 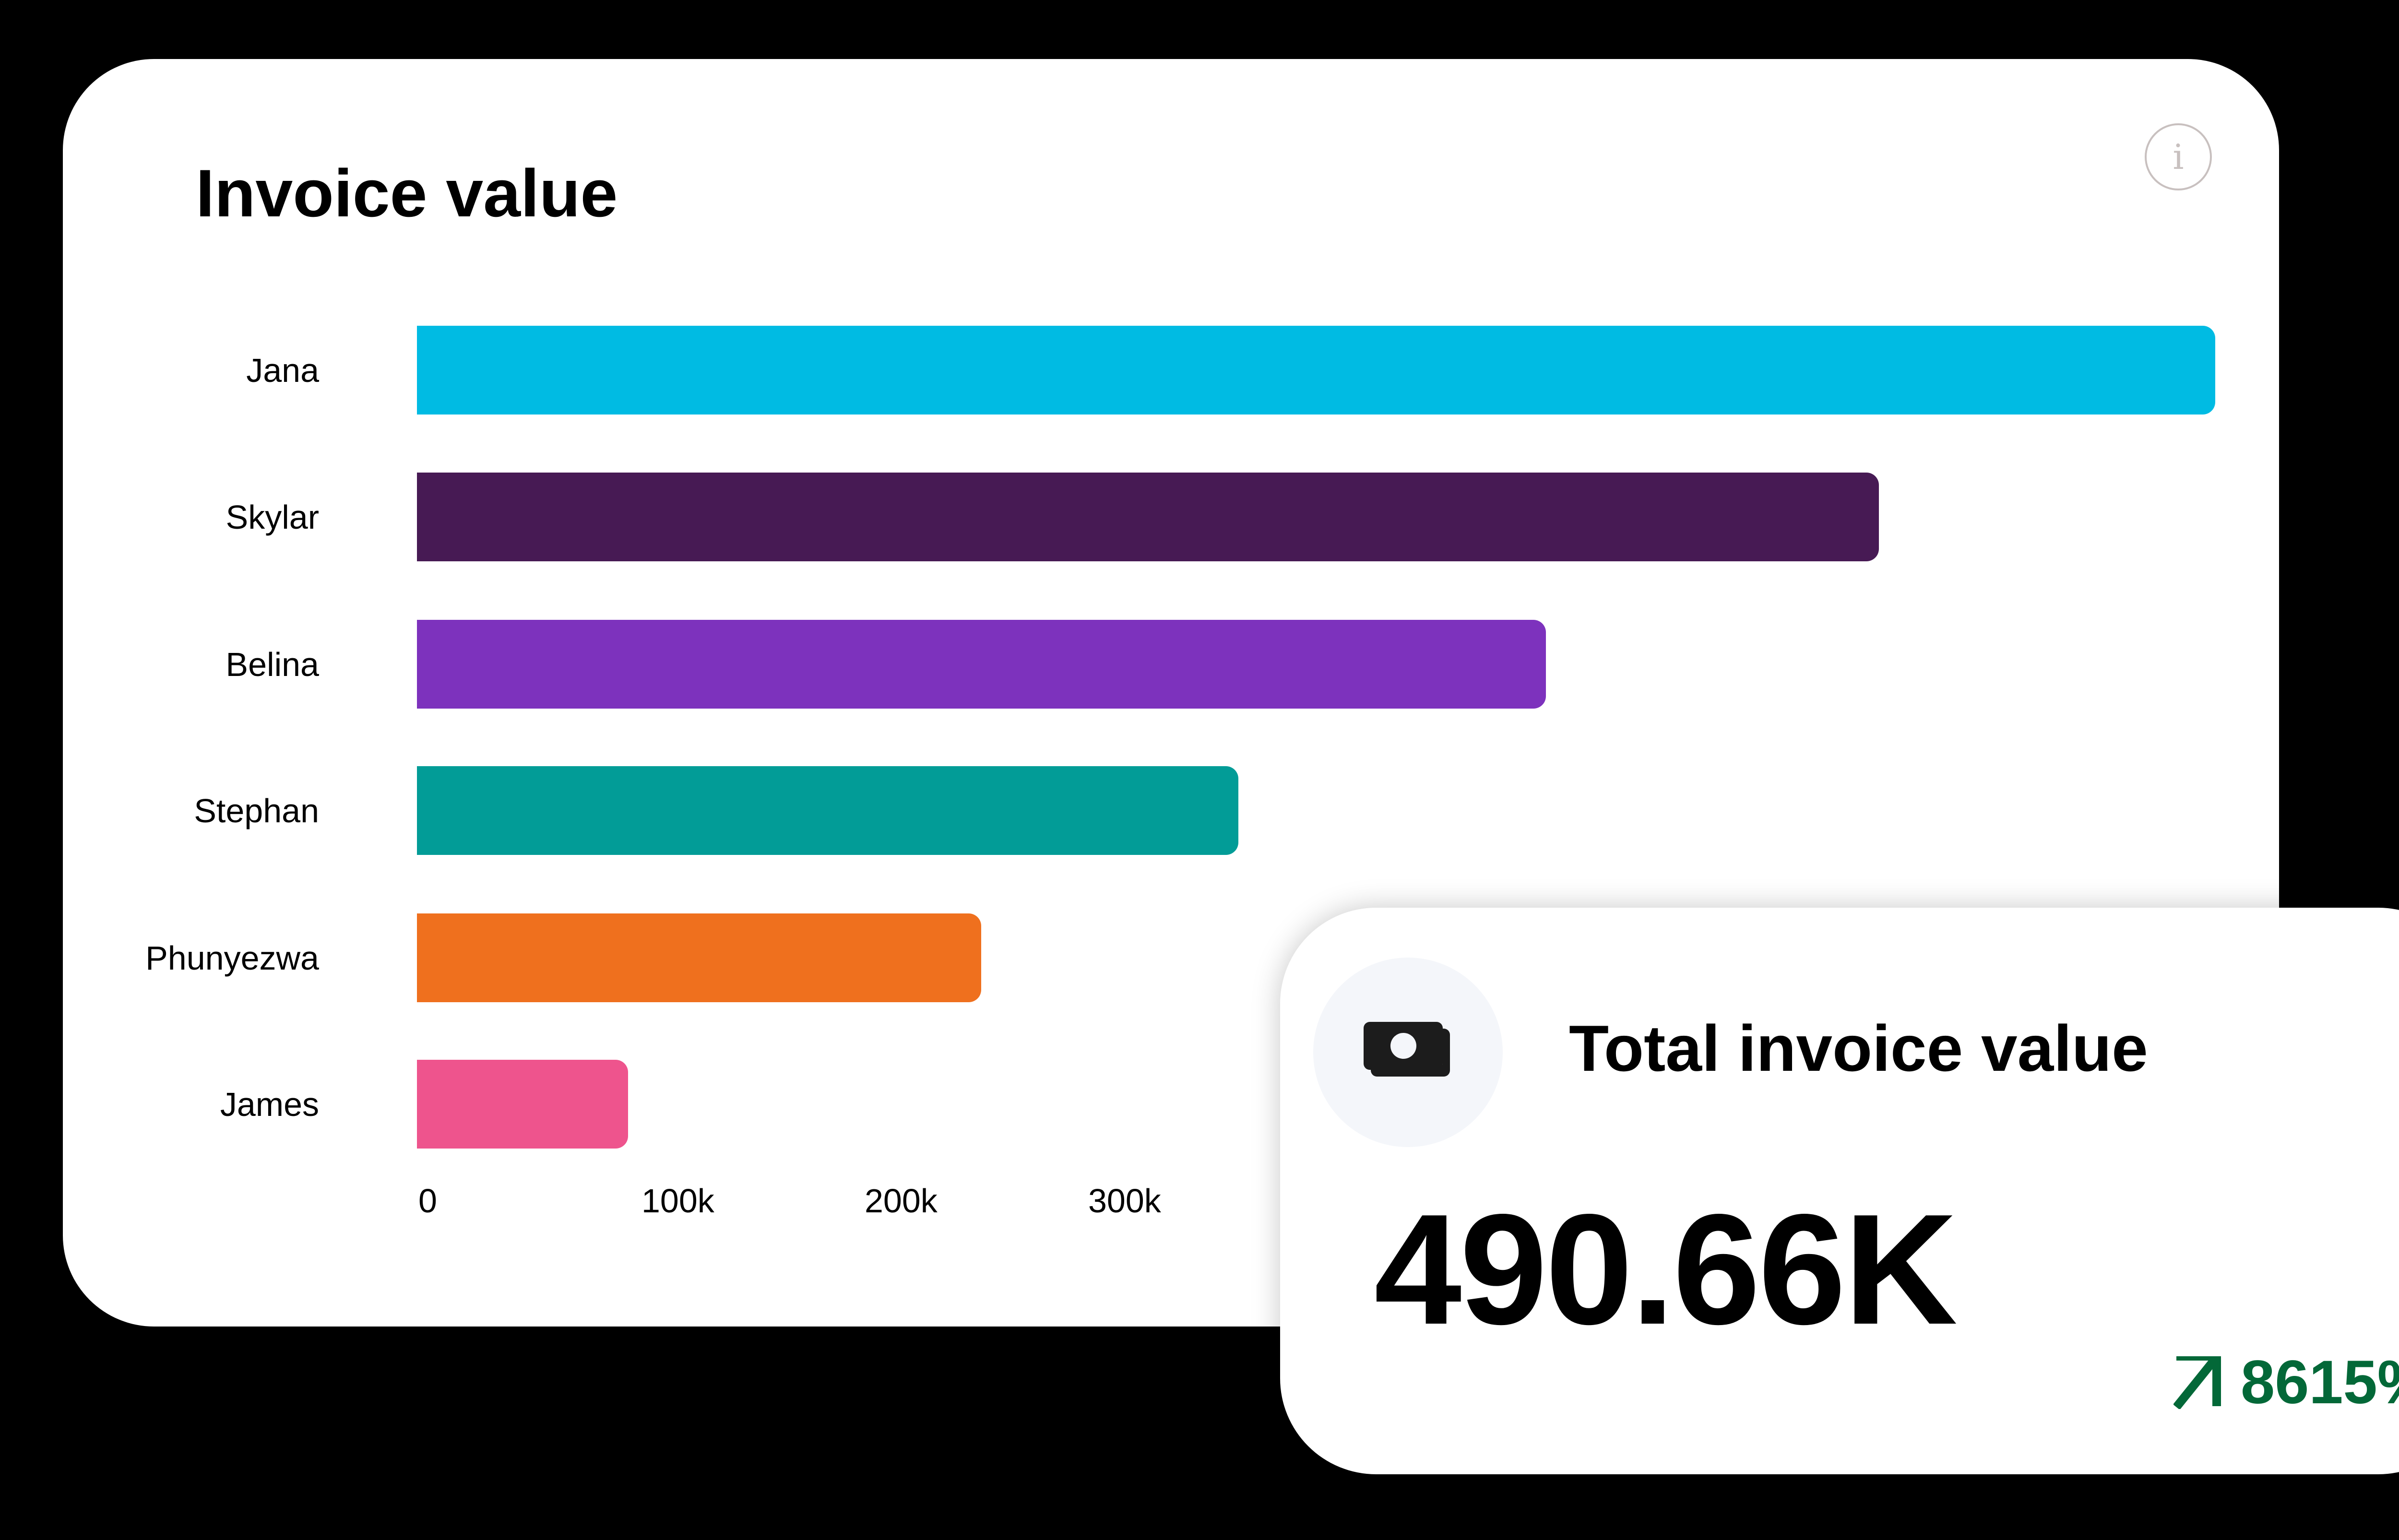 I want to click on trend-indicator: 8615%, so click(x=2286, y=1382).